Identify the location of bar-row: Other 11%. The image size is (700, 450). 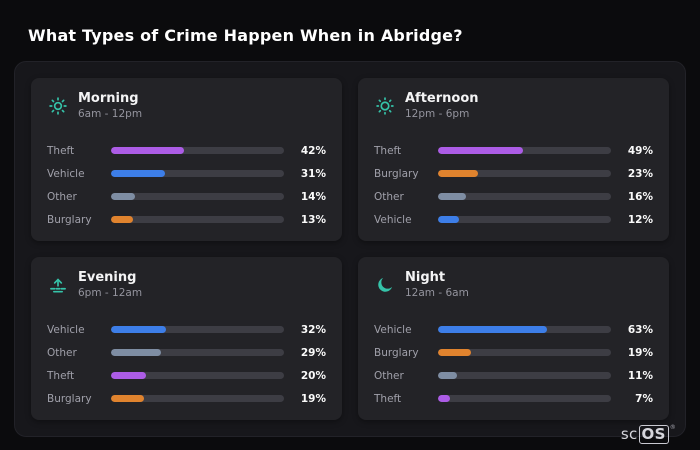
(513, 375).